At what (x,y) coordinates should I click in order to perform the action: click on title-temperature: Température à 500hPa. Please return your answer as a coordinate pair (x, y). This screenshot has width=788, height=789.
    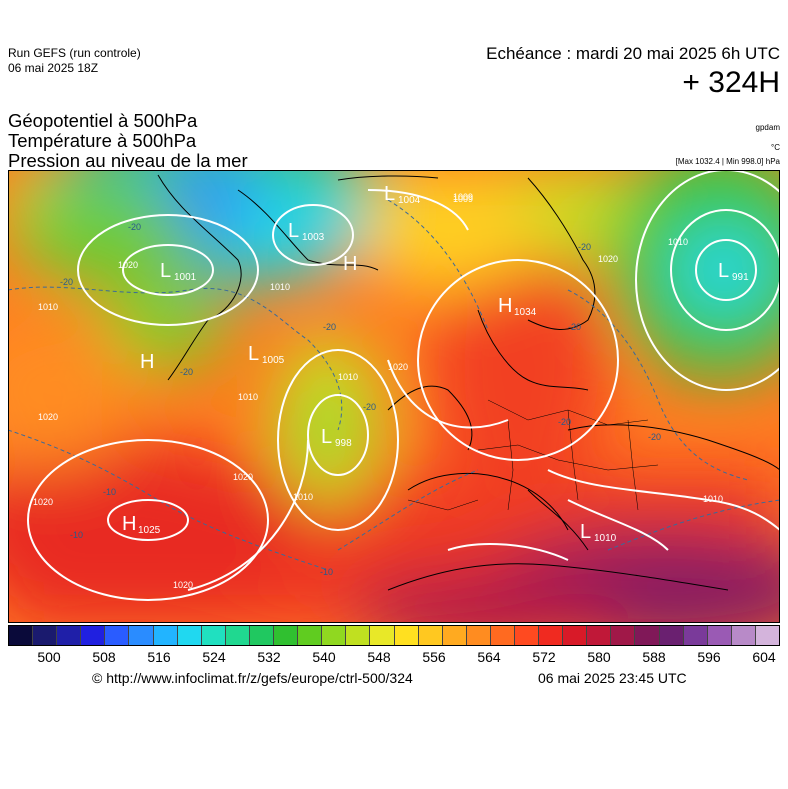
    Looking at the image, I should click on (102, 140).